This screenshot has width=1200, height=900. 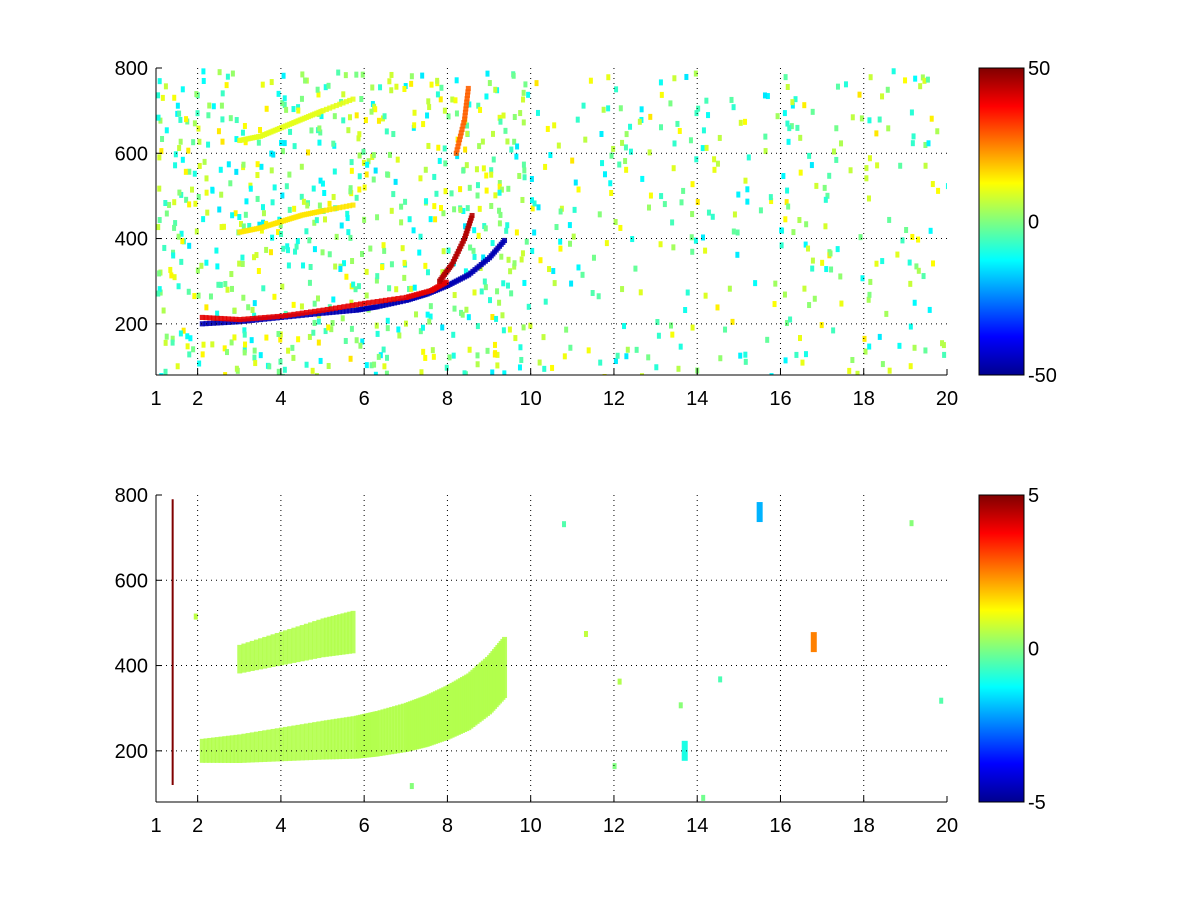 I want to click on x-tick-label: 4, so click(x=280, y=826).